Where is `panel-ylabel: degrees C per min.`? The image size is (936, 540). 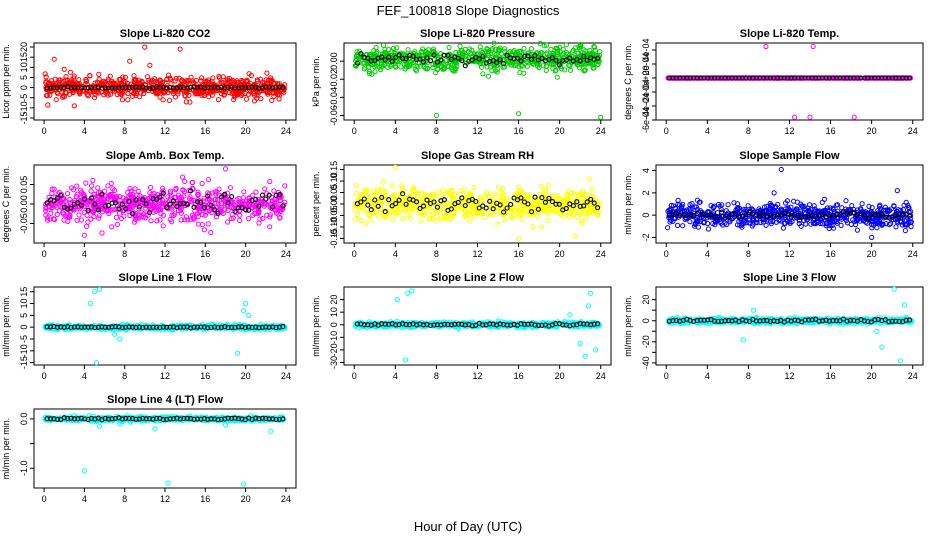 panel-ylabel: degrees C per min. is located at coordinates (628, 81).